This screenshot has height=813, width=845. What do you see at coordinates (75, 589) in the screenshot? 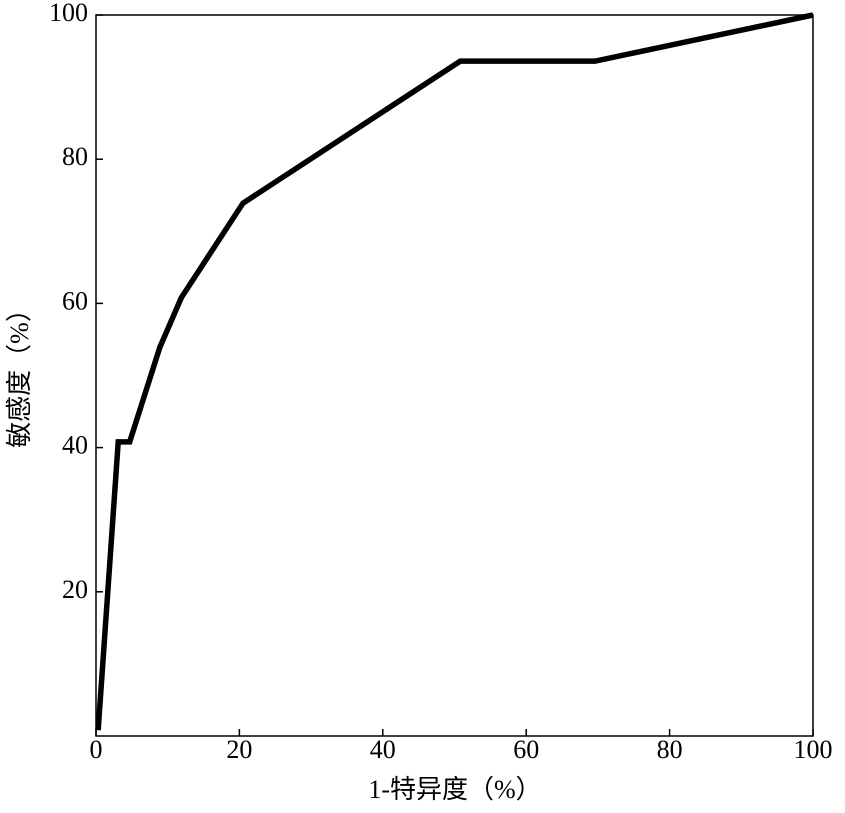
I see `y-tick-label: 20` at bounding box center [75, 589].